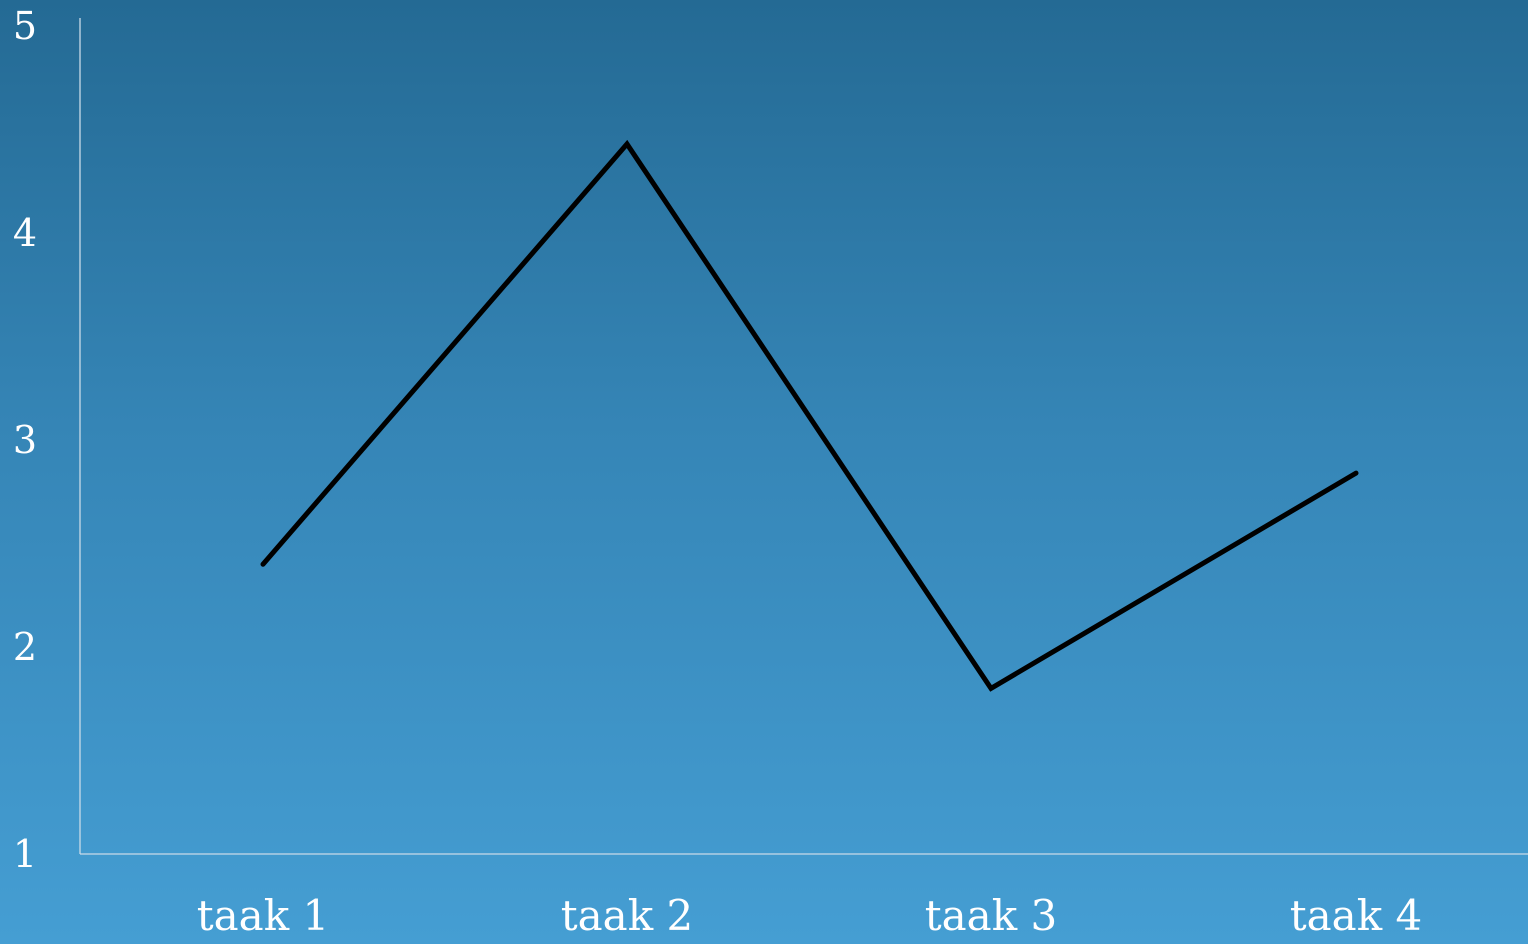 The image size is (1528, 944). Describe the element at coordinates (263, 915) in the screenshot. I see `x-tick-label: taak 1` at that location.